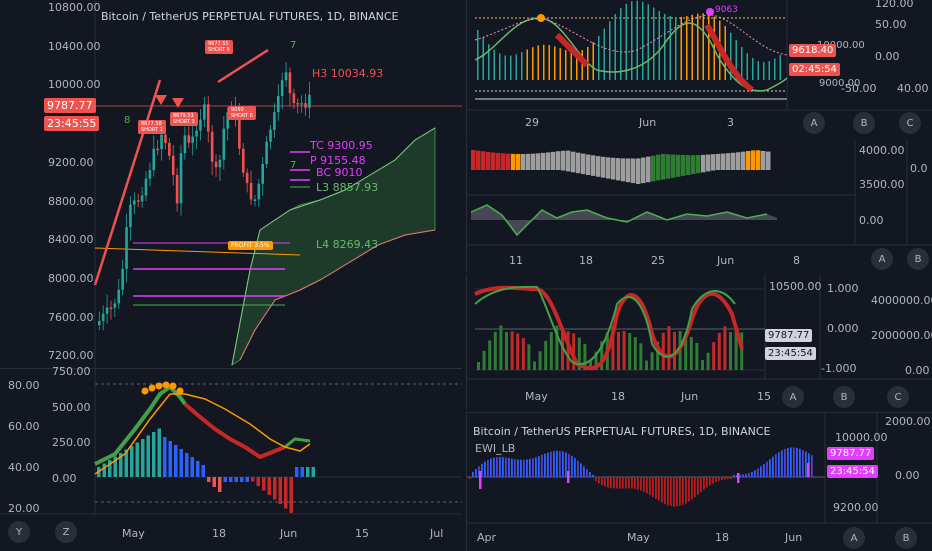 Image resolution: width=932 pixels, height=551 pixels. Describe the element at coordinates (242, 113) in the screenshot. I see `trade-label: 9050 SHORT 6` at that location.